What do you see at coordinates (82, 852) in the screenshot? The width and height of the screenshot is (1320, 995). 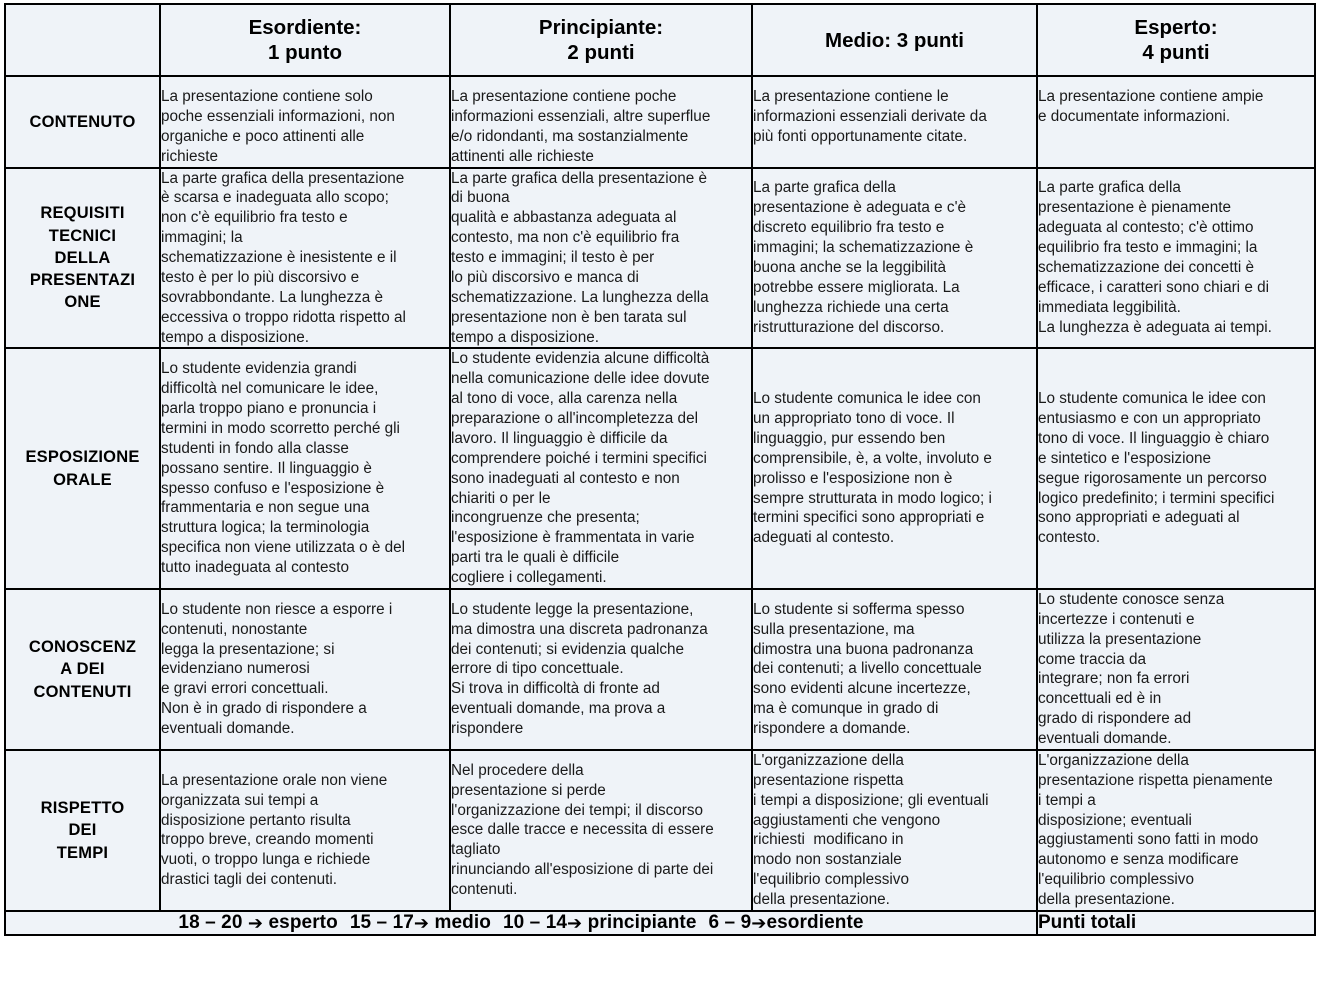 I see `criterion-line: TEMPI` at bounding box center [82, 852].